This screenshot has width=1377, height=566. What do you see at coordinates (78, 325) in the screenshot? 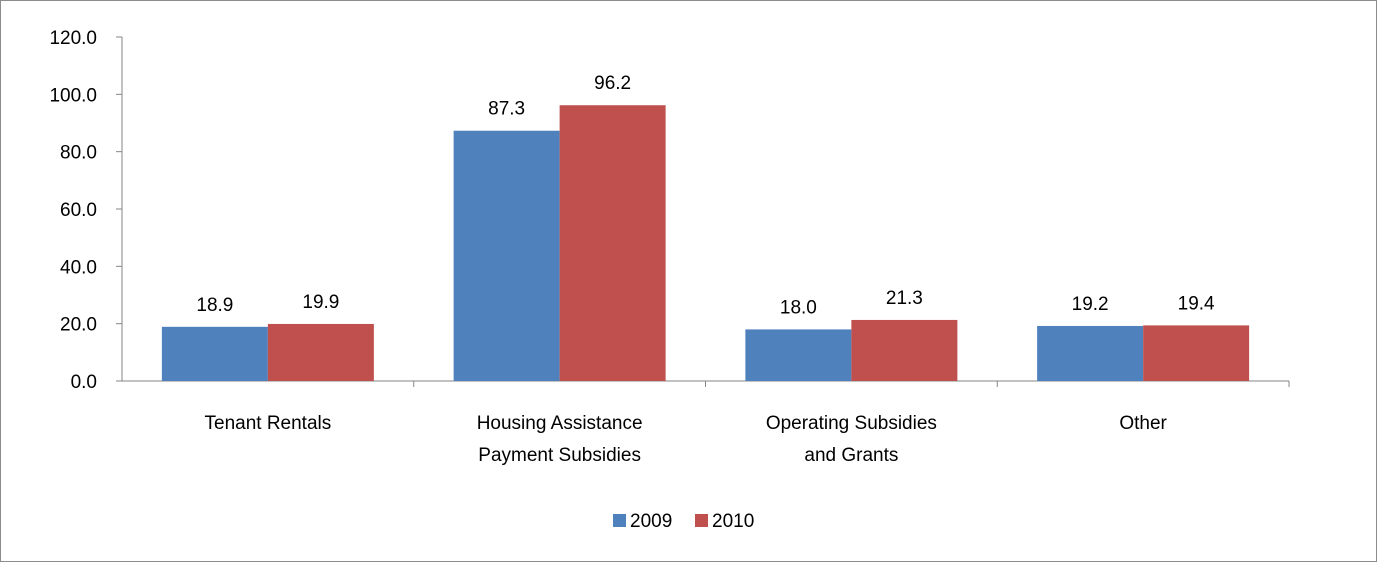
I see `y-tick-label: 20.0` at bounding box center [78, 325].